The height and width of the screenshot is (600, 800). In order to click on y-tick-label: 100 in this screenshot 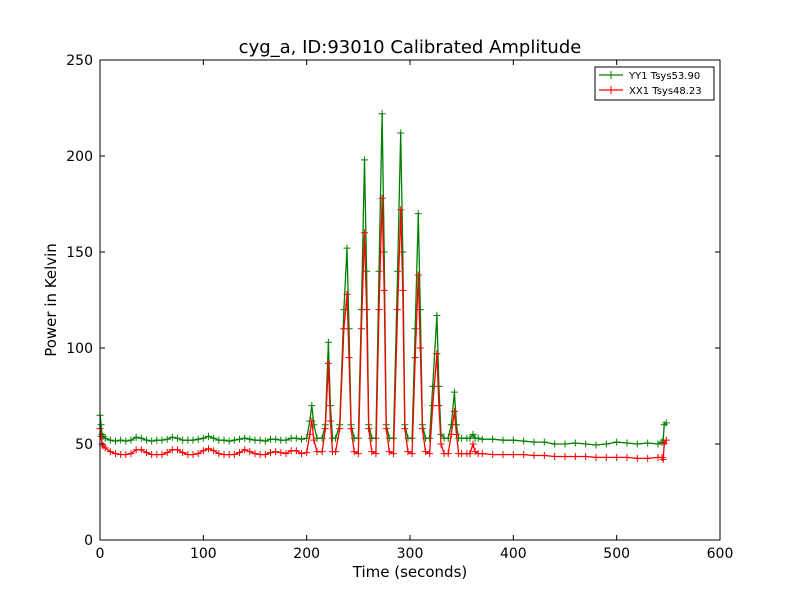, I will do `click(79, 349)`.